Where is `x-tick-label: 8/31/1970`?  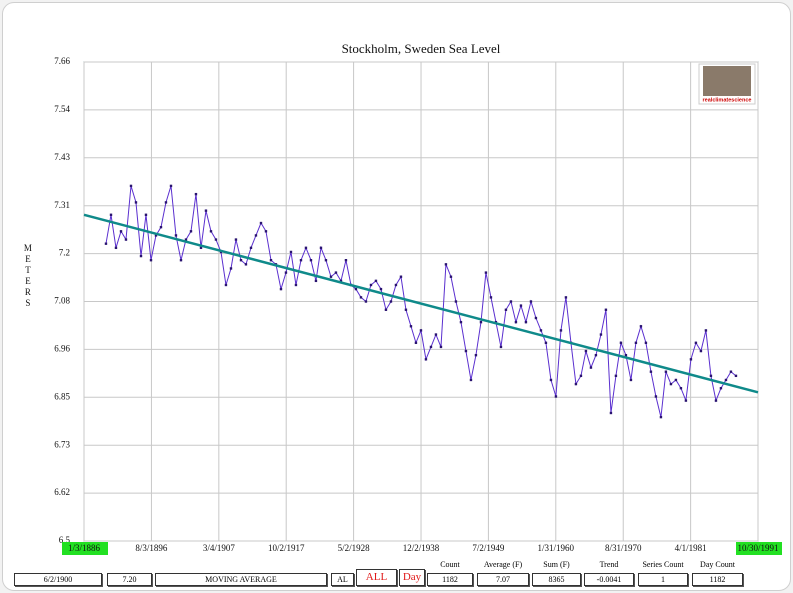
x-tick-label: 8/31/1970 is located at coordinates (623, 548).